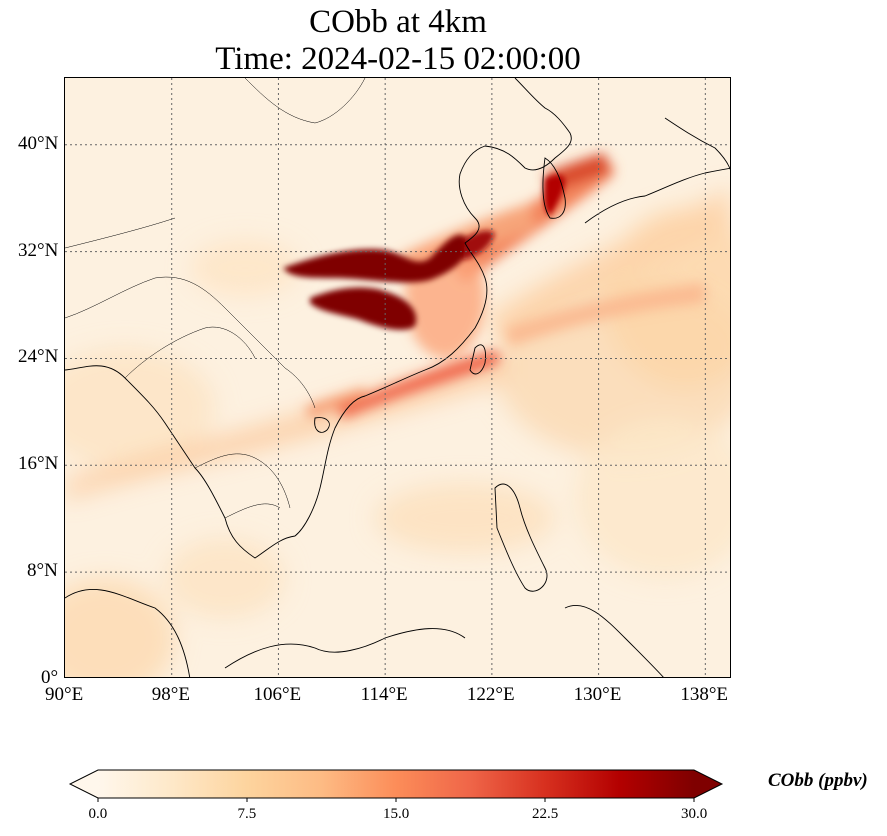 The image size is (887, 836). I want to click on lon-tick-label: 106°E, so click(277, 694).